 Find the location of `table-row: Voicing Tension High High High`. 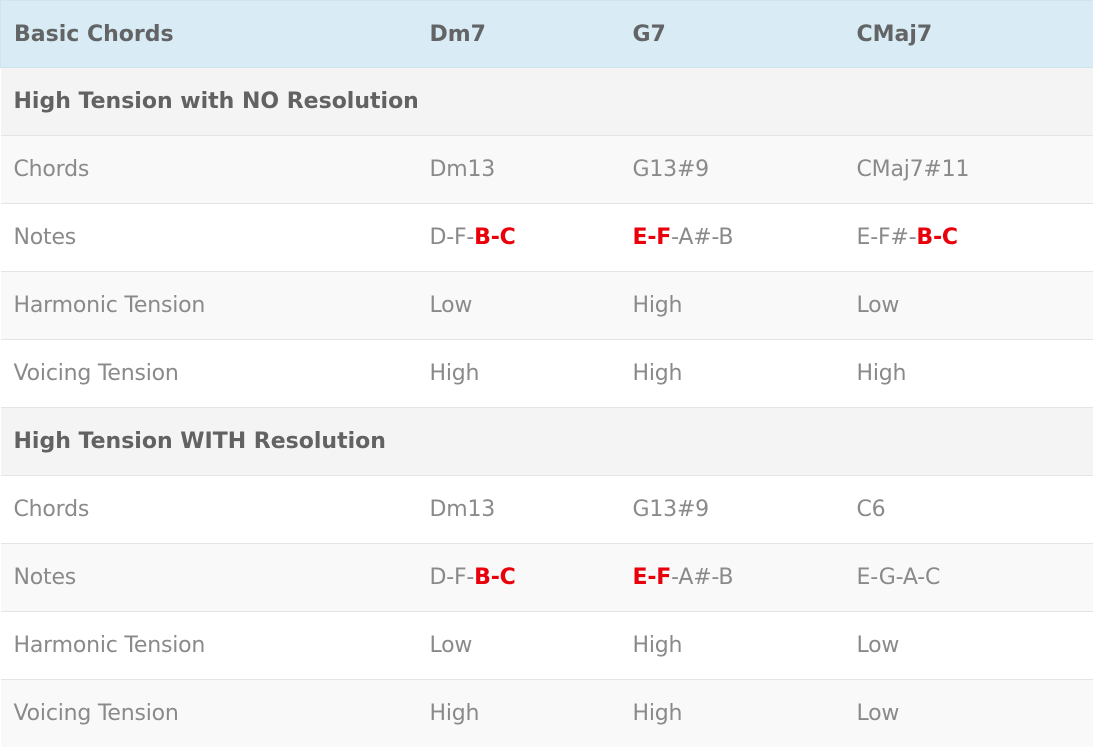

table-row: Voicing Tension High High High is located at coordinates (547, 374).